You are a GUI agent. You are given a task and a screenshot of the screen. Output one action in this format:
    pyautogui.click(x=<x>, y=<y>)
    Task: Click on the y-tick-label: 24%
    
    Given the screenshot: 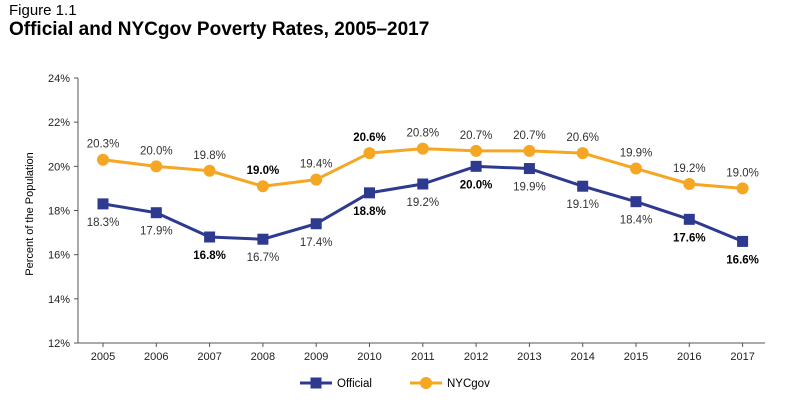 What is the action you would take?
    pyautogui.click(x=59, y=79)
    